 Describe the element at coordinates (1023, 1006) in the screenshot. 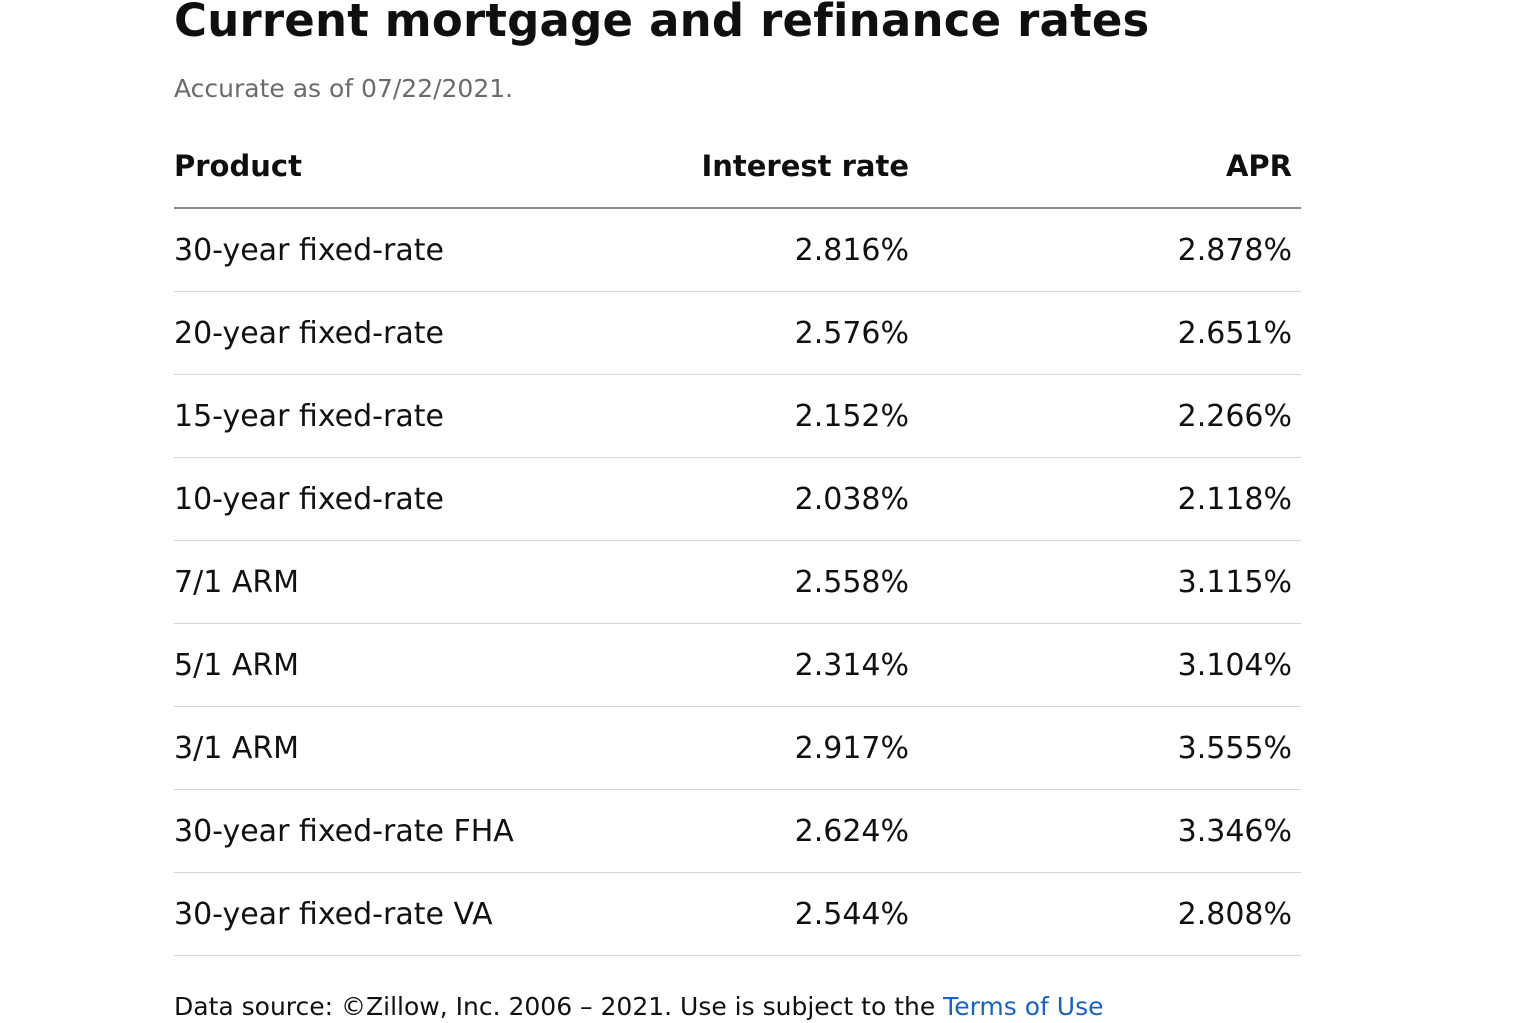

I see `terms-of-use-link: Terms of Use` at that location.